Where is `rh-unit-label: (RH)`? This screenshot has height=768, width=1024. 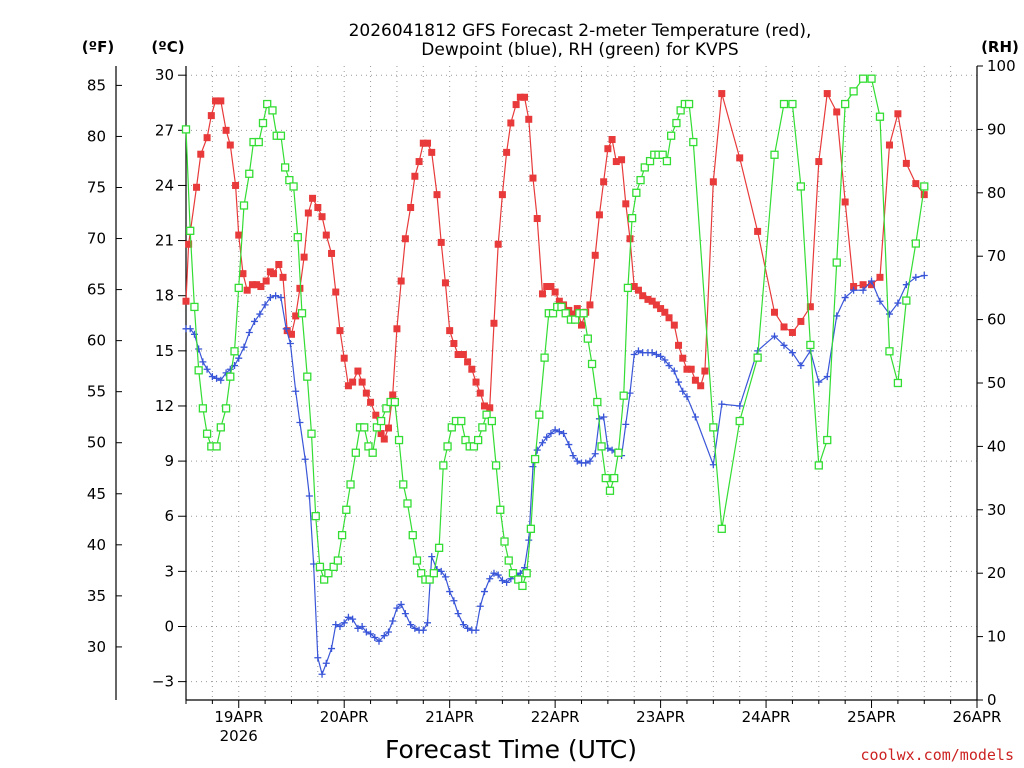
rh-unit-label: (RH) is located at coordinates (1000, 47).